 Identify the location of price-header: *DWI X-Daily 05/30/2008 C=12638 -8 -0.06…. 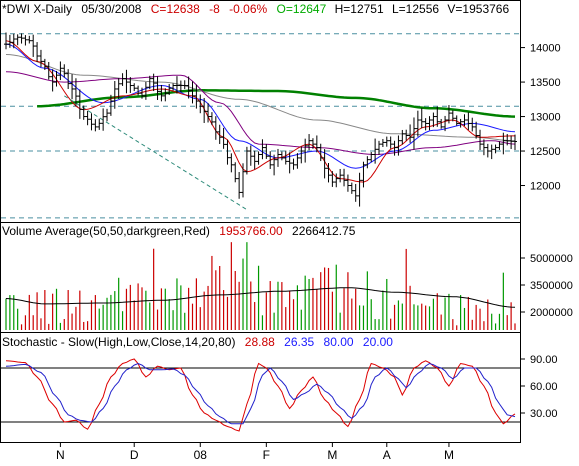
(255, 9).